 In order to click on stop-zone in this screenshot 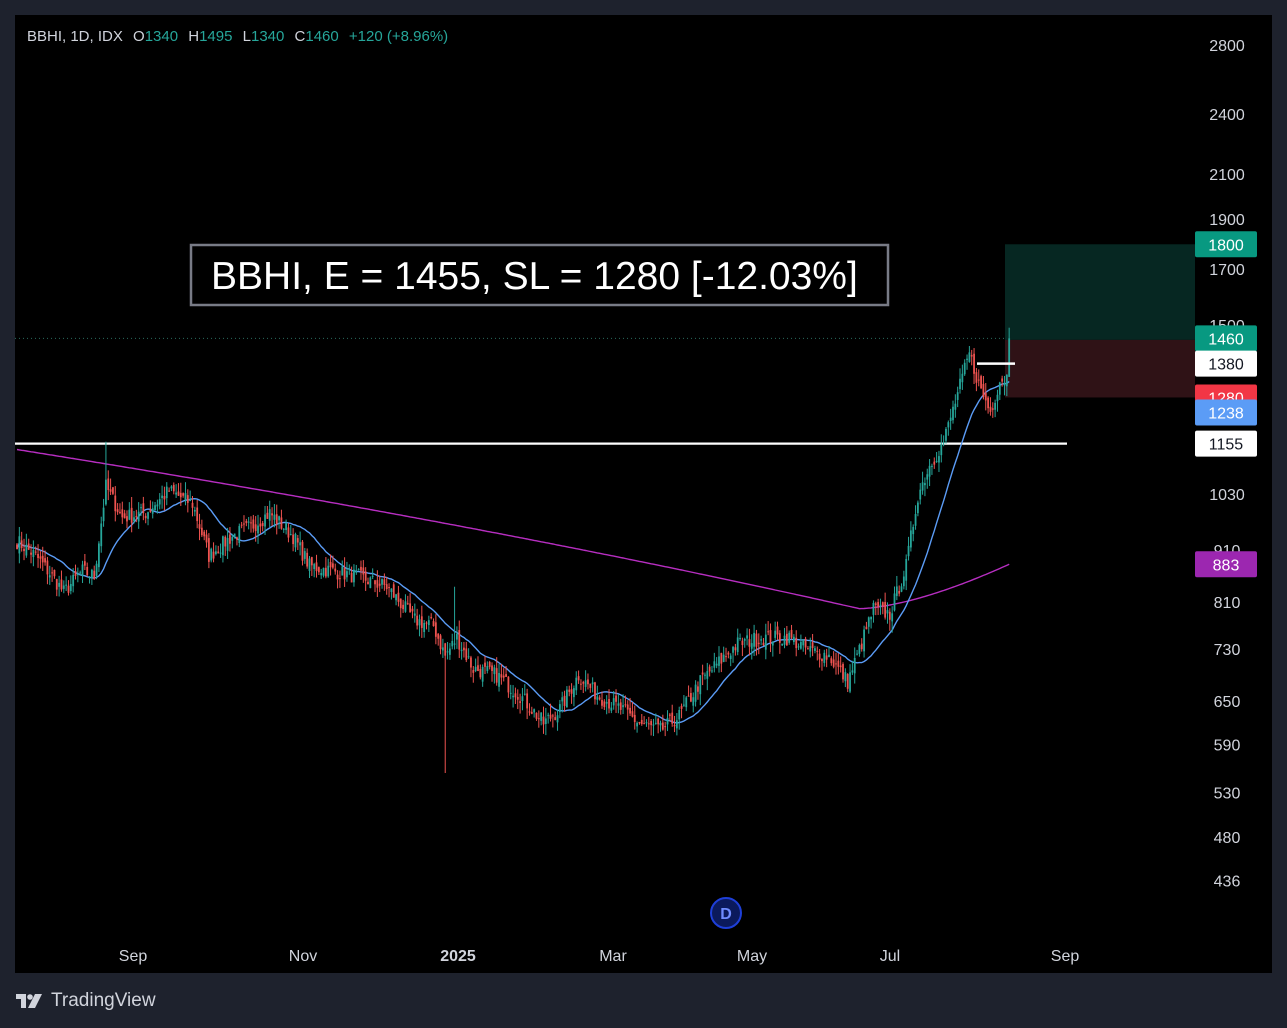, I will do `click(1100, 368)`.